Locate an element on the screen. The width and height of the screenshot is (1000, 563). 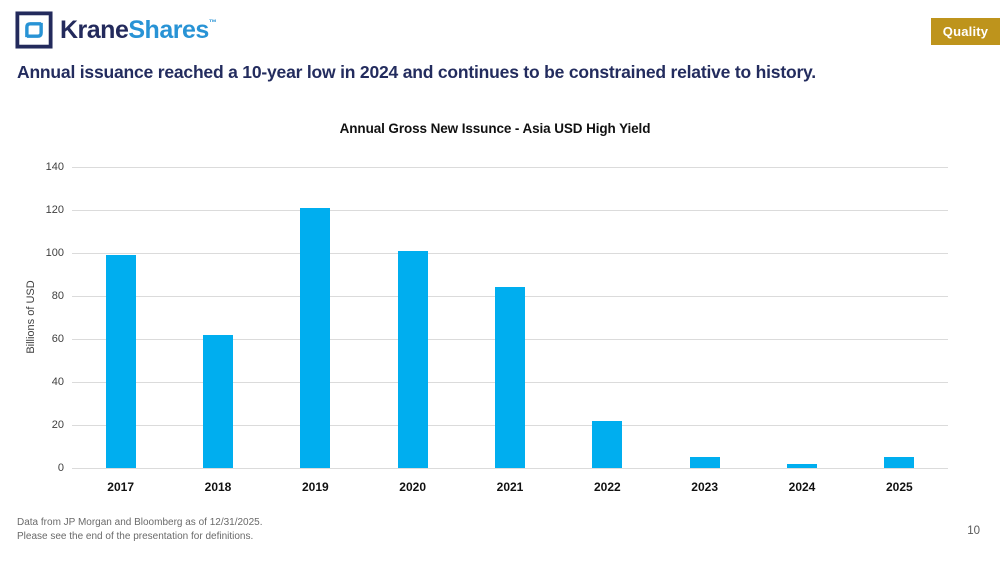
kraneshares-logo: KraneShares™ is located at coordinates (116, 30).